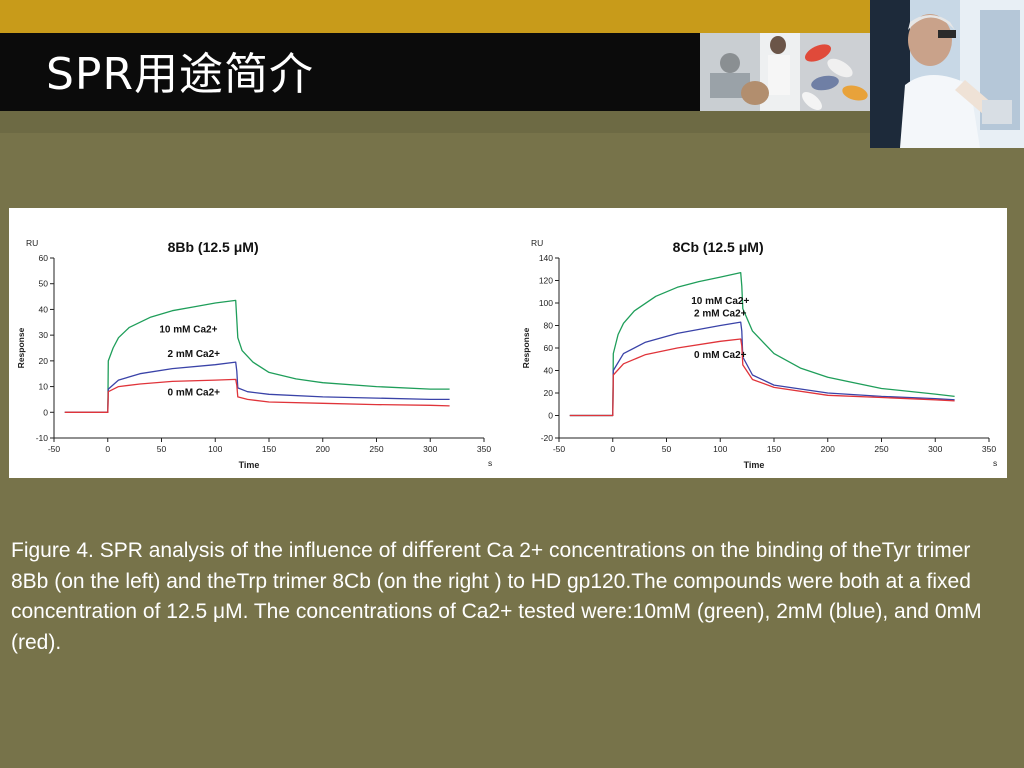 This screenshot has height=768, width=1024. Describe the element at coordinates (42, 438) in the screenshot. I see `y-tick-label: -10` at that location.